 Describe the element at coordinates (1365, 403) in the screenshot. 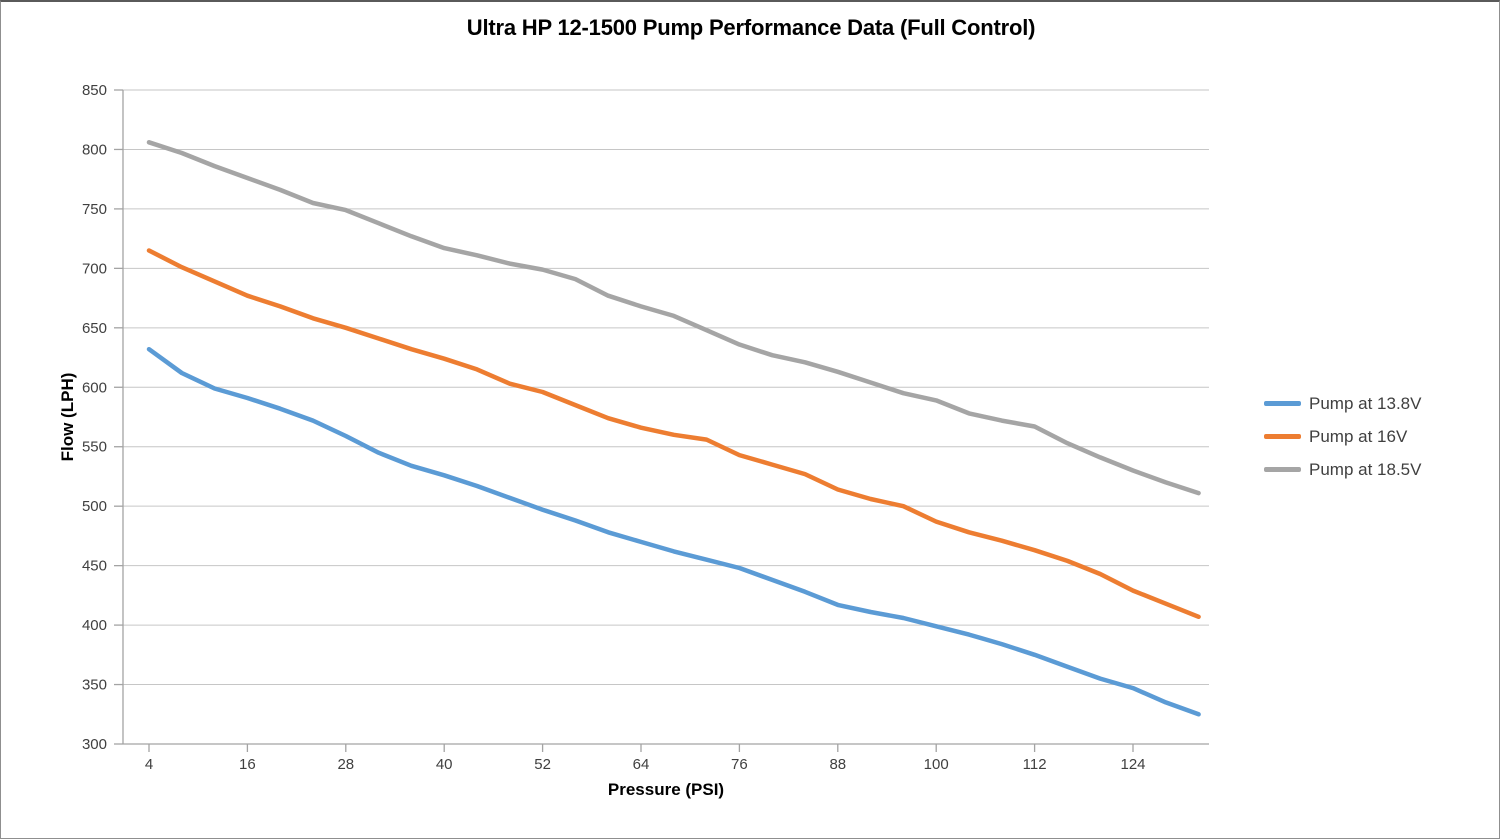

I see `legend-label: Pump at 13.8V` at that location.